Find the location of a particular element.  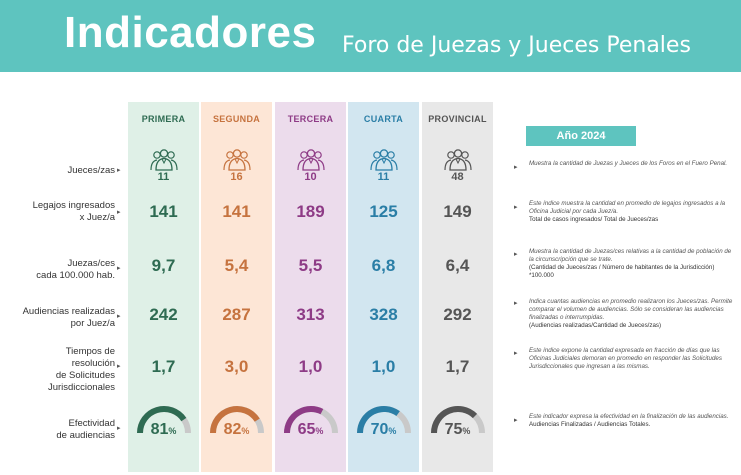

judges-cell: 48 is located at coordinates (457, 165).